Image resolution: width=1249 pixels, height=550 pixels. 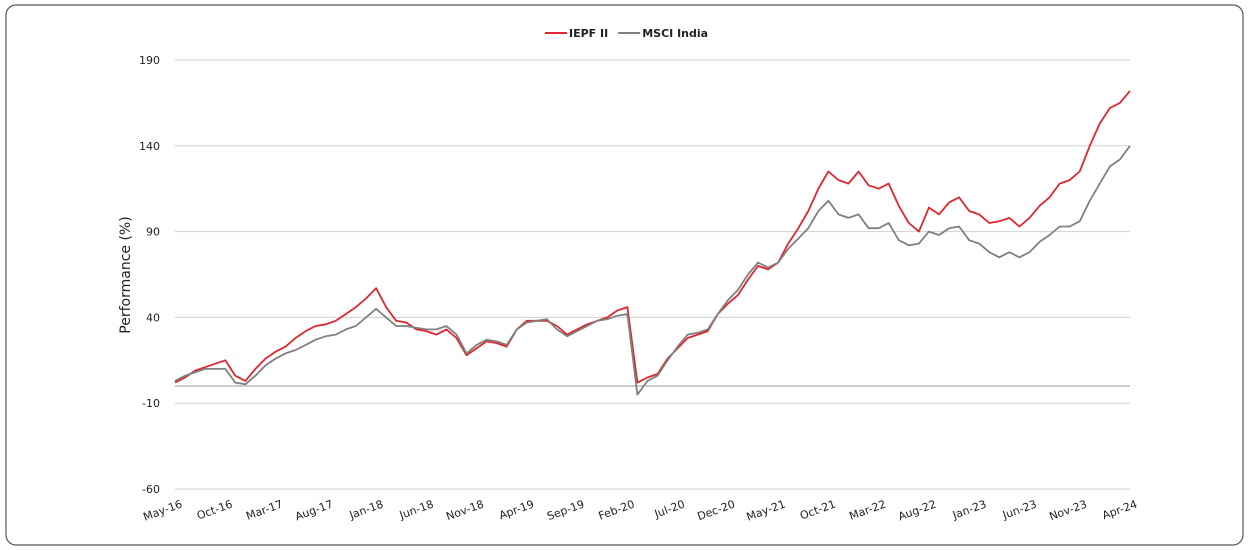 What do you see at coordinates (151, 403) in the screenshot?
I see `y-tick-label: -10` at bounding box center [151, 403].